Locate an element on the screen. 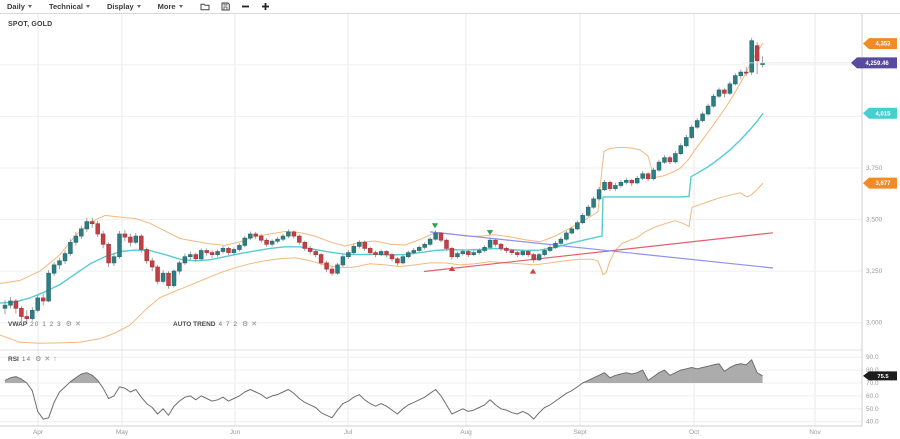  rsi-remove-icon: ✕ is located at coordinates (47, 359).